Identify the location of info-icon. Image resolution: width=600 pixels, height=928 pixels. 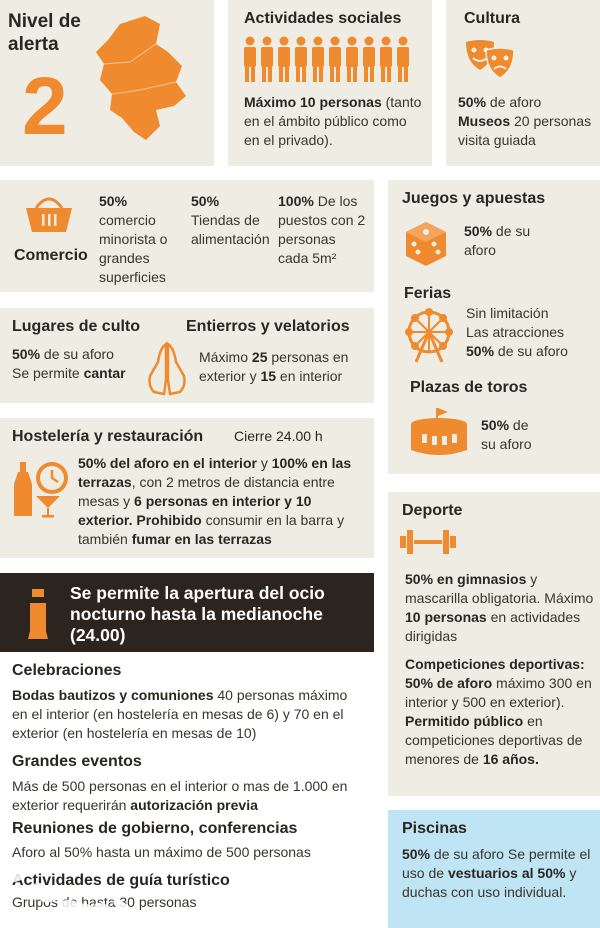
(38, 614).